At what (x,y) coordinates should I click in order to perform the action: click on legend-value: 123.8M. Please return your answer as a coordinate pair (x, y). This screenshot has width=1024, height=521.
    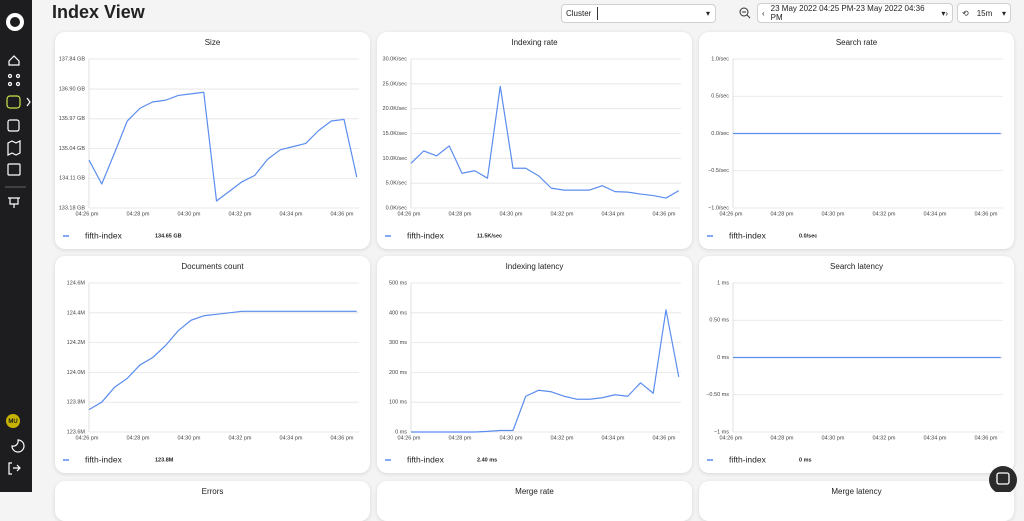
    Looking at the image, I should click on (164, 460).